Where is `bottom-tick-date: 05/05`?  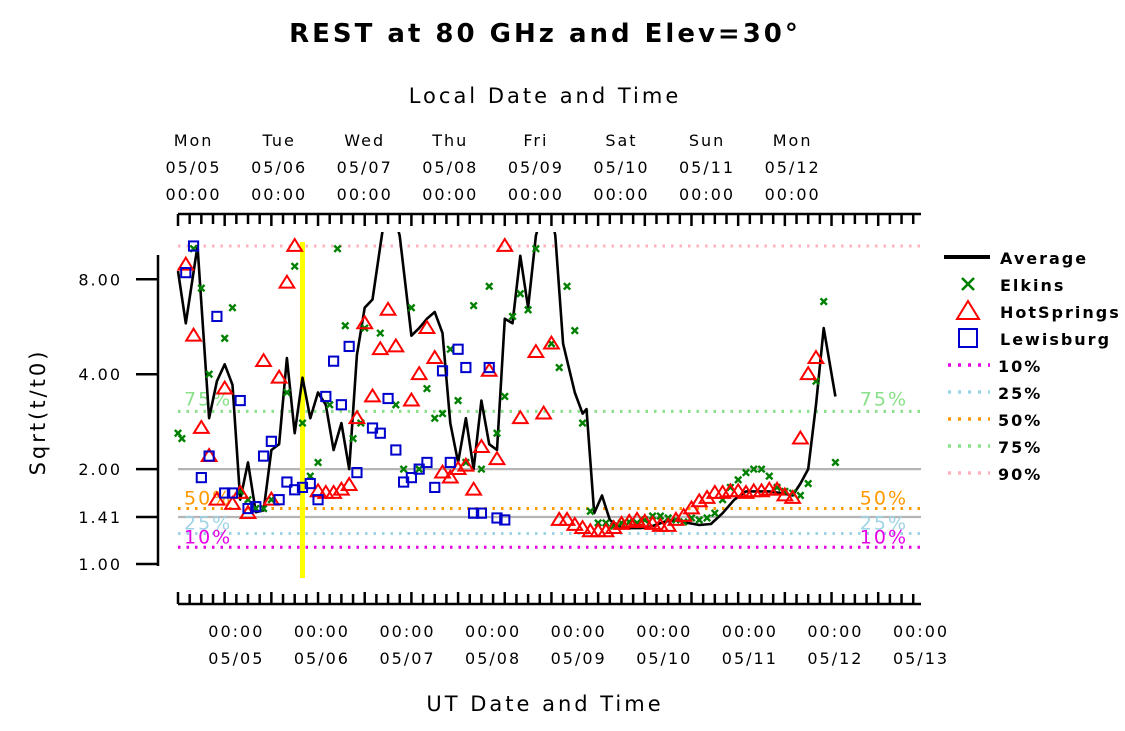
bottom-tick-date: 05/05 is located at coordinates (236, 658).